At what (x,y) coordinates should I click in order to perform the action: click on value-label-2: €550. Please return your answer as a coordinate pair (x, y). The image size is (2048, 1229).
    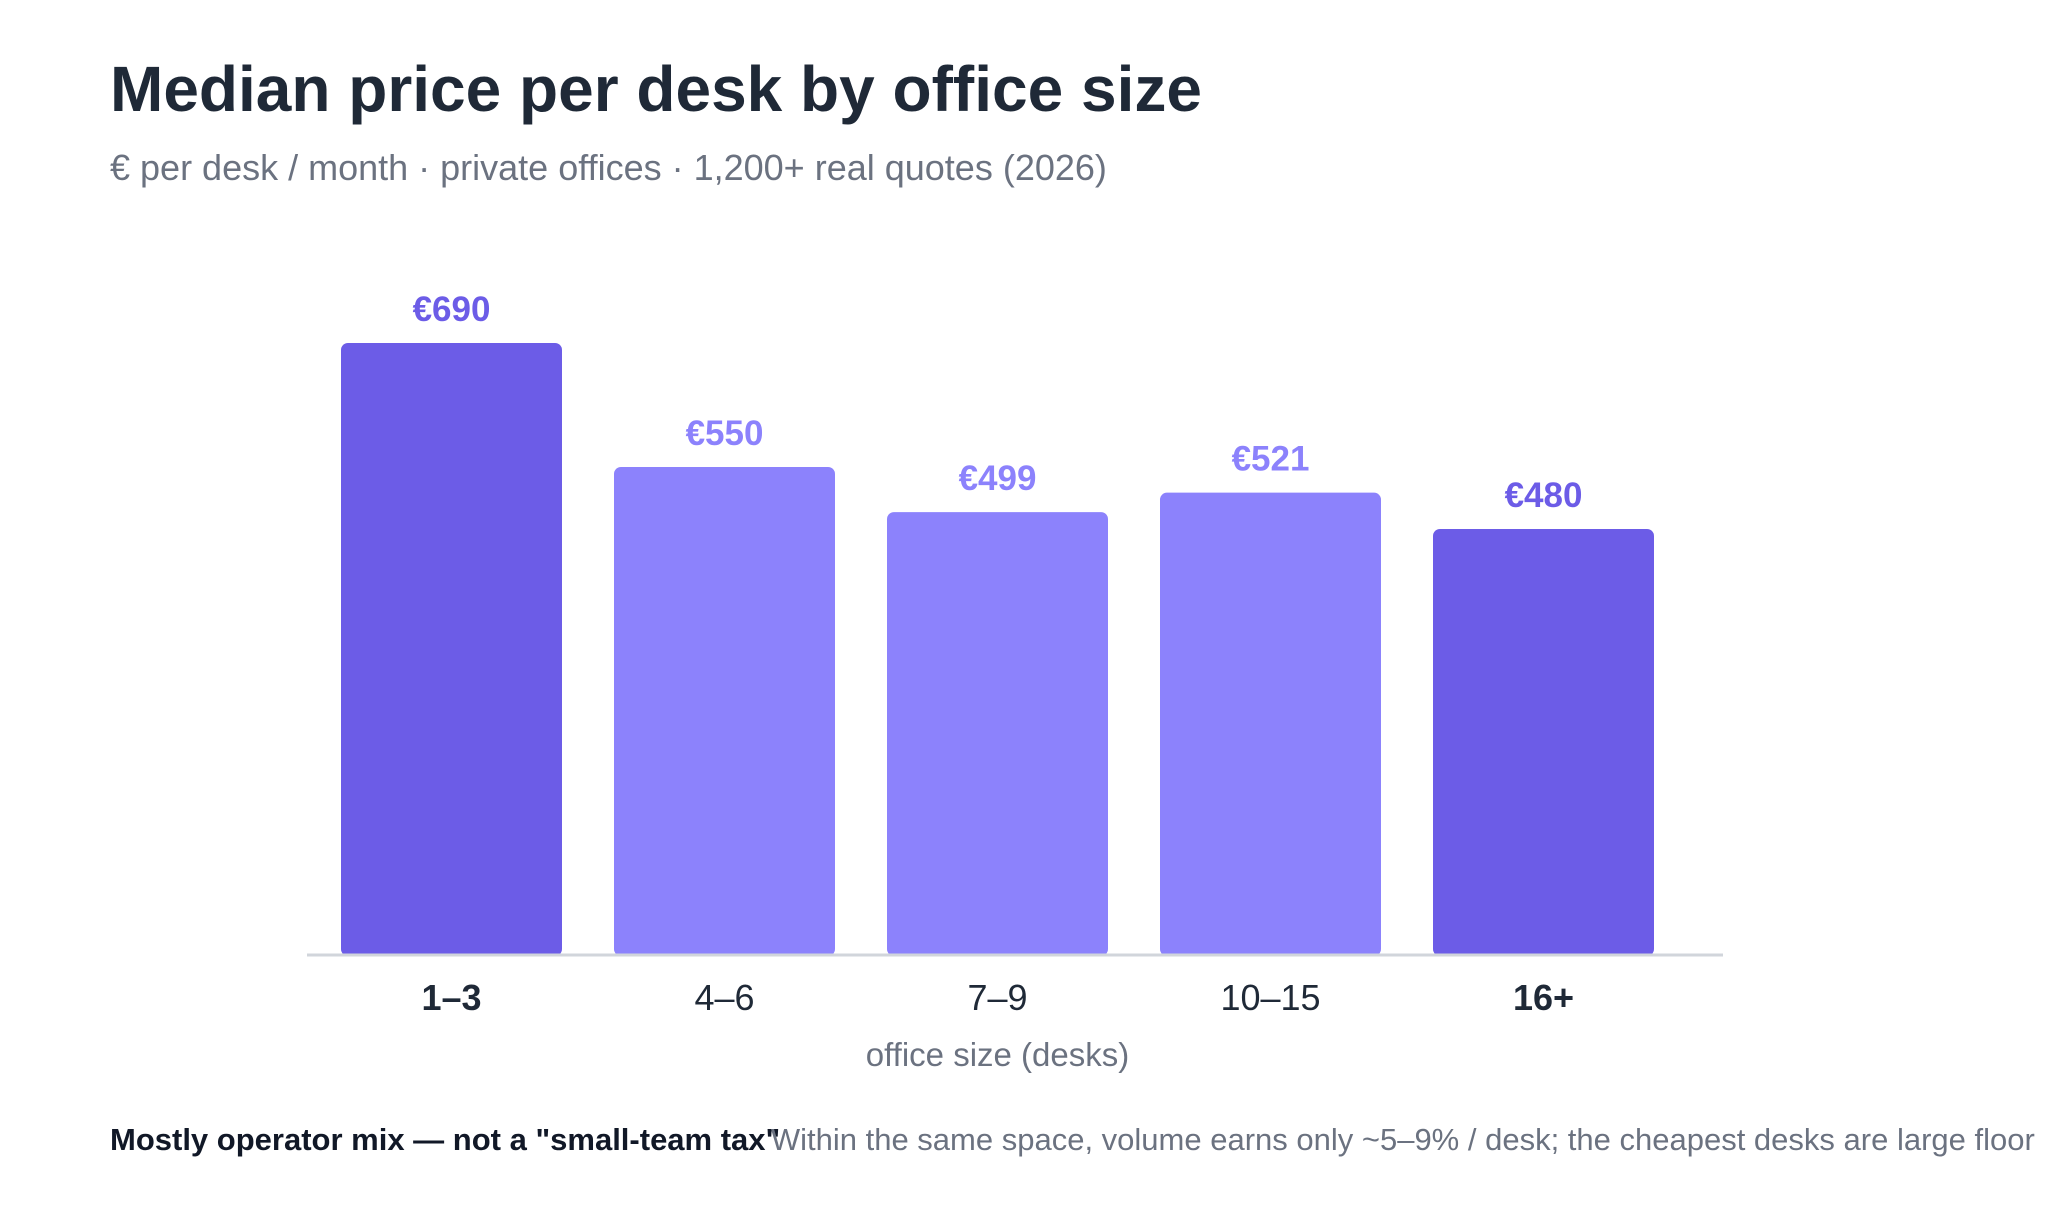
    Looking at the image, I should click on (725, 433).